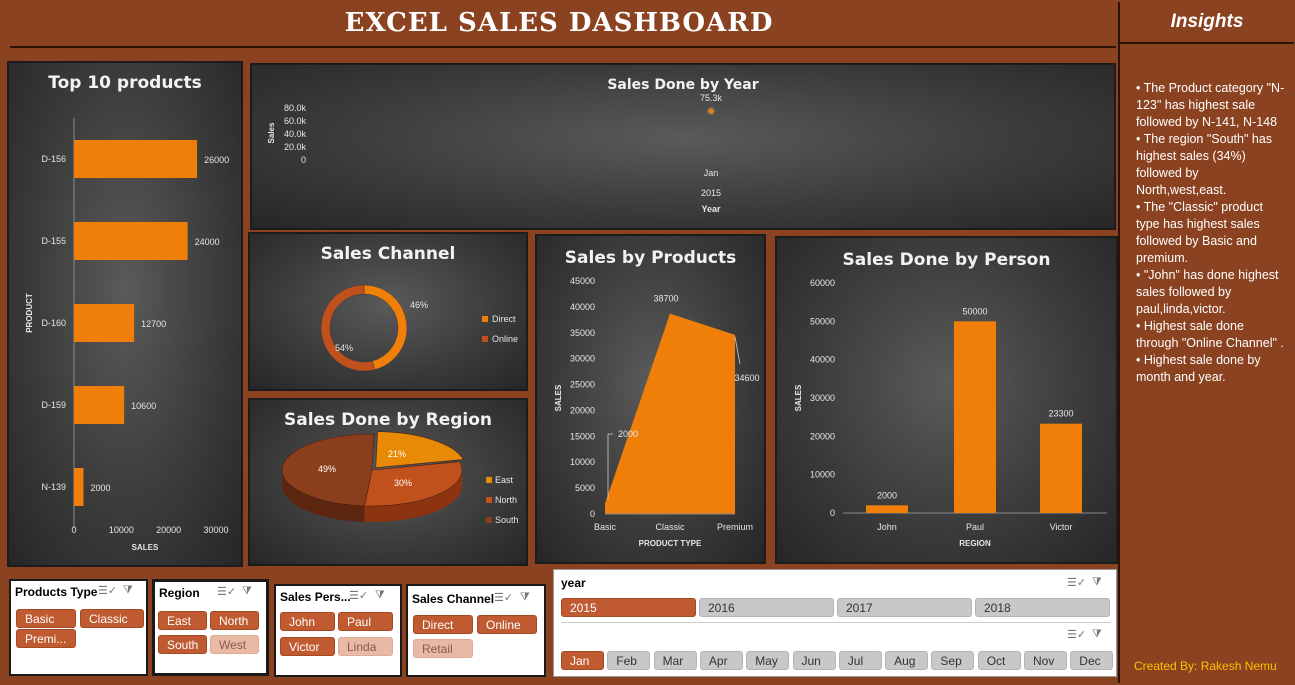  I want to click on data-label: 21%, so click(397, 454).